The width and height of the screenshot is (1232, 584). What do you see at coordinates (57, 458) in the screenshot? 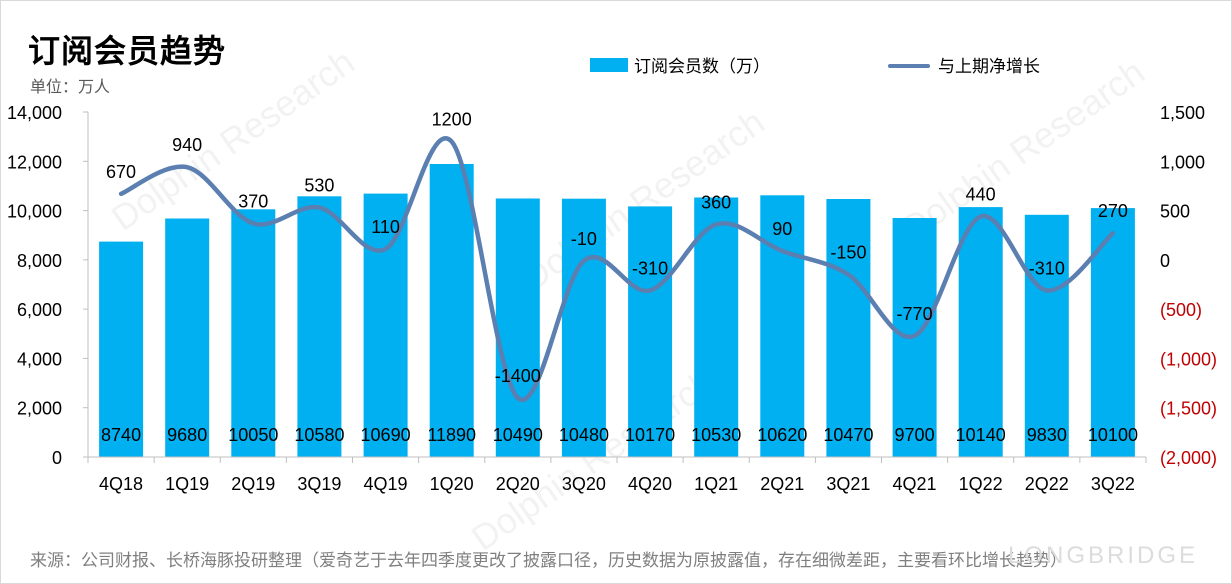
I see `y-left-tick-label: 0` at bounding box center [57, 458].